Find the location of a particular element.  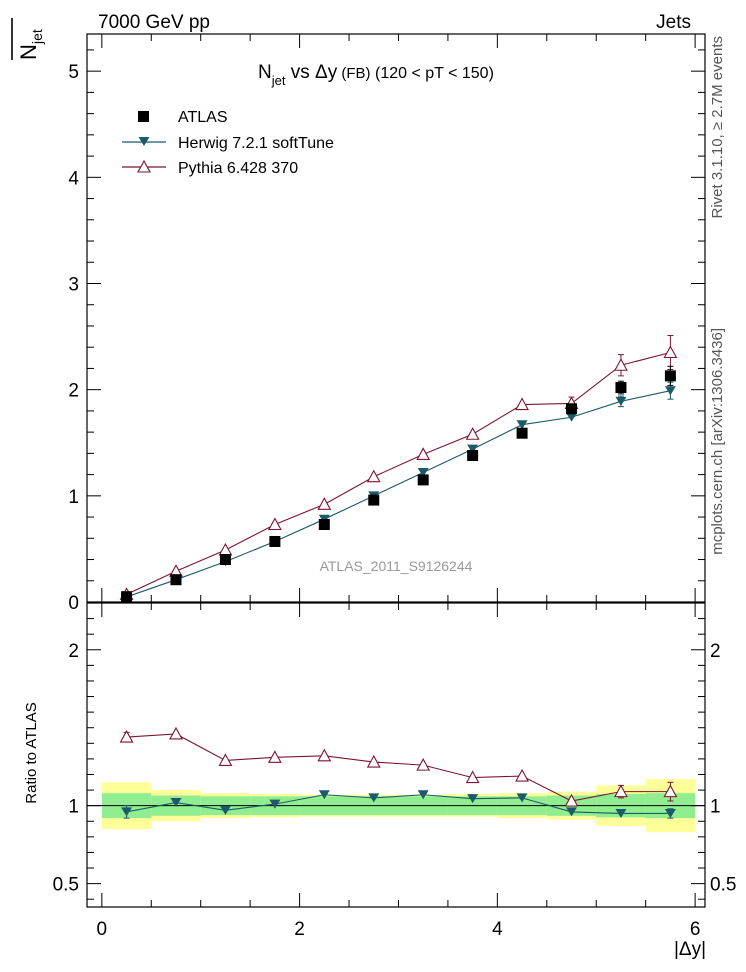

main-ytick-label-5: 5 is located at coordinates (73, 72).